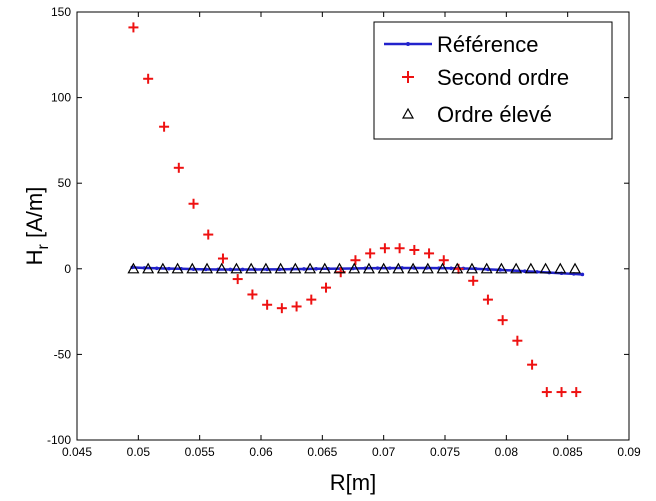 This screenshot has height=501, width=656. I want to click on y-axis-label: Hr [A/m], so click(37, 226).